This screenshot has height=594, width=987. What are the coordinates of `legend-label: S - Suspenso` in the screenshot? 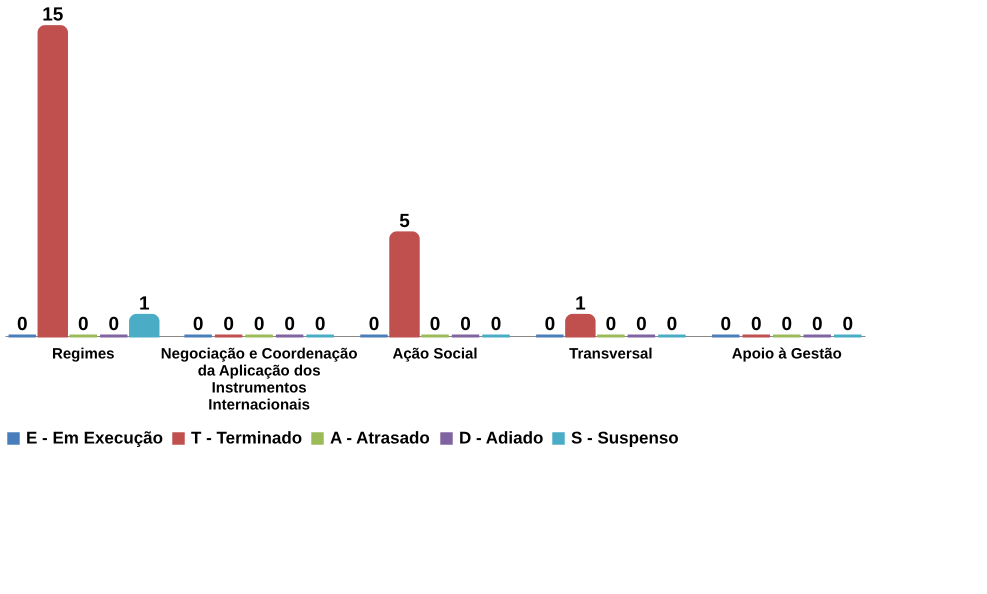 It's located at (625, 438).